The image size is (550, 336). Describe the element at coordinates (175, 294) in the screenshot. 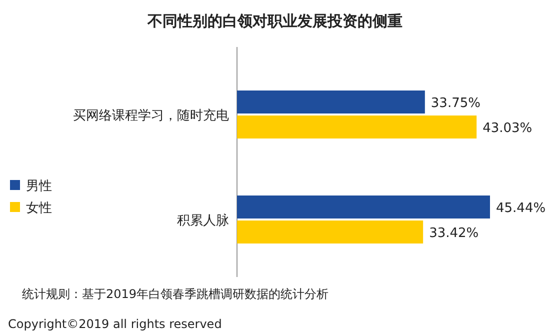

I see `text: 统计规则：基于2019年白领春季跳槽调研数据的统计分析` at that location.